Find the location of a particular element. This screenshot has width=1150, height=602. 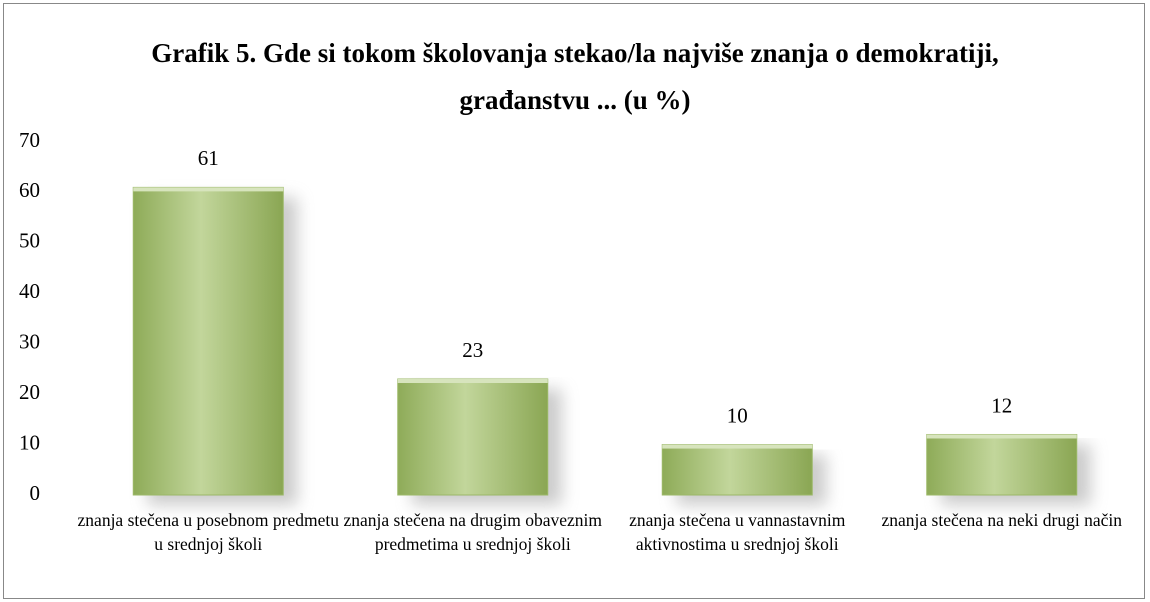

x-tick-label: znanja stečena na neki drugi način is located at coordinates (1001, 520).